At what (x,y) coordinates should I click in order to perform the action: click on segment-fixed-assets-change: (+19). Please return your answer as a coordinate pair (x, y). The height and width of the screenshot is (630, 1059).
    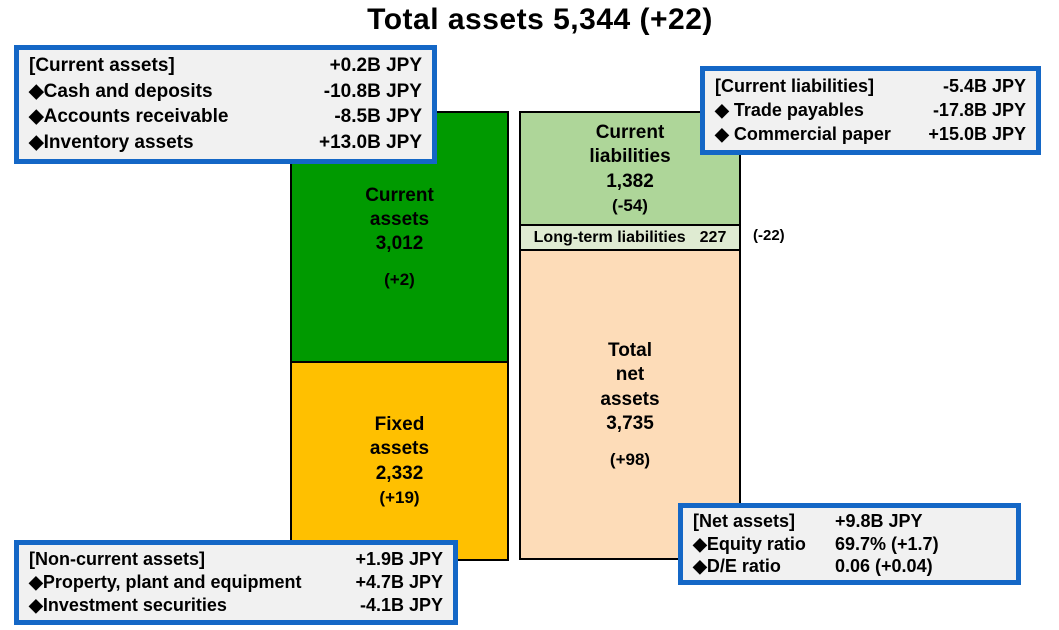
    Looking at the image, I should click on (399, 497).